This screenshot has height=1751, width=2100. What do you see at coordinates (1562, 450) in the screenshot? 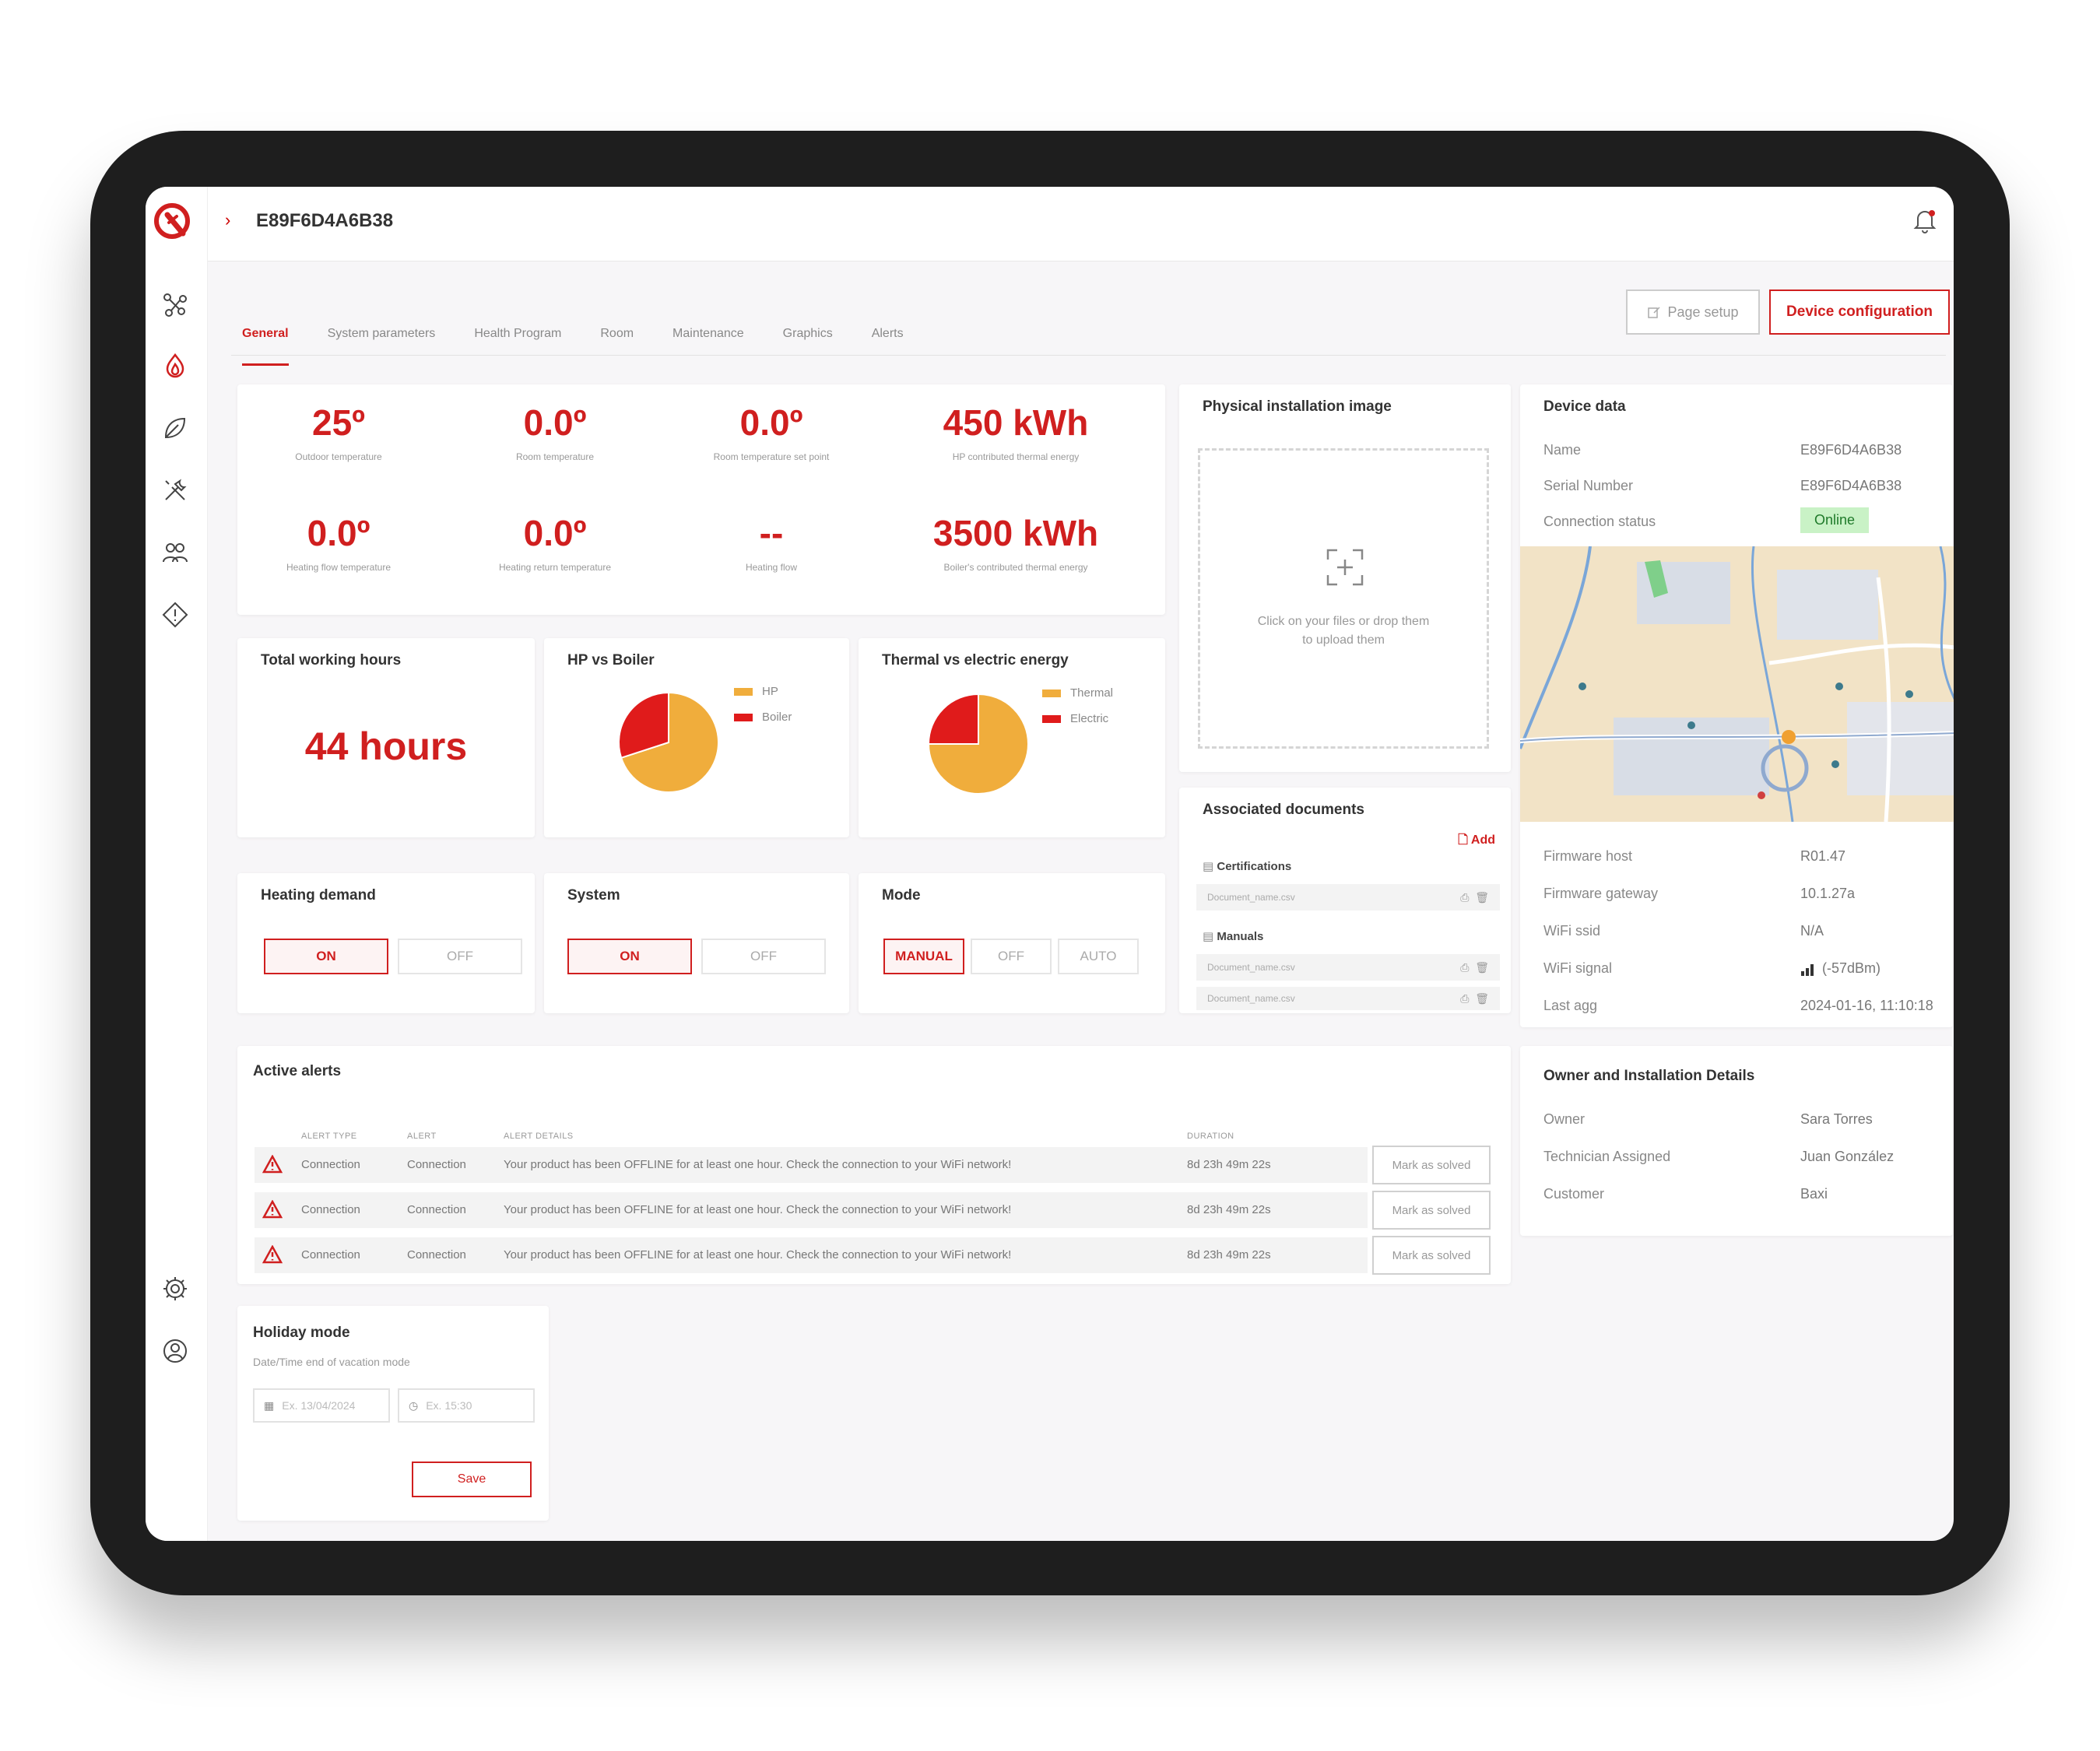
I see `name-label: Name` at bounding box center [1562, 450].